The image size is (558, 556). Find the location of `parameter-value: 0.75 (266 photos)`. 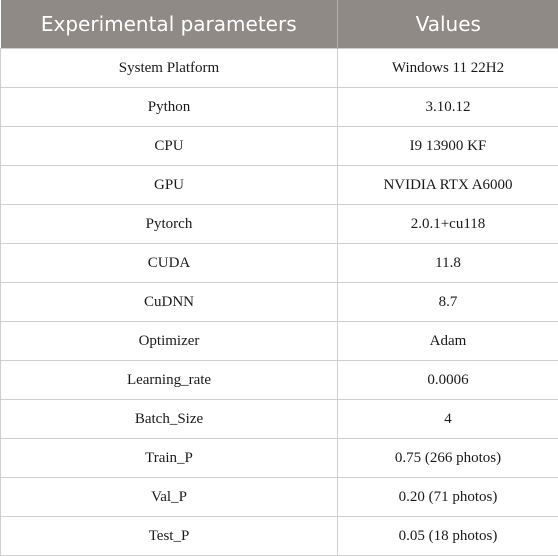

parameter-value: 0.75 (266 photos) is located at coordinates (448, 458).